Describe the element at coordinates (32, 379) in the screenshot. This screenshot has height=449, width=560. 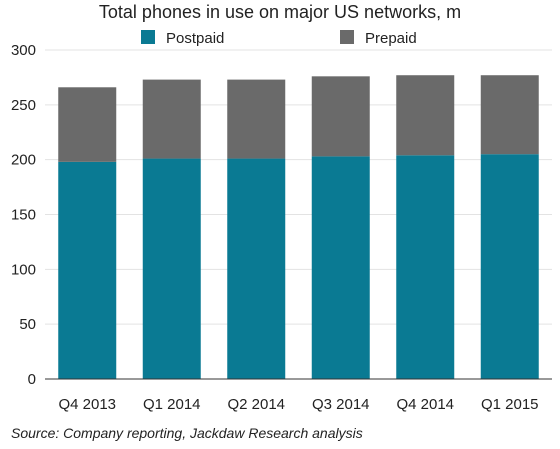
I see `y-tick-label-0: 0` at that location.